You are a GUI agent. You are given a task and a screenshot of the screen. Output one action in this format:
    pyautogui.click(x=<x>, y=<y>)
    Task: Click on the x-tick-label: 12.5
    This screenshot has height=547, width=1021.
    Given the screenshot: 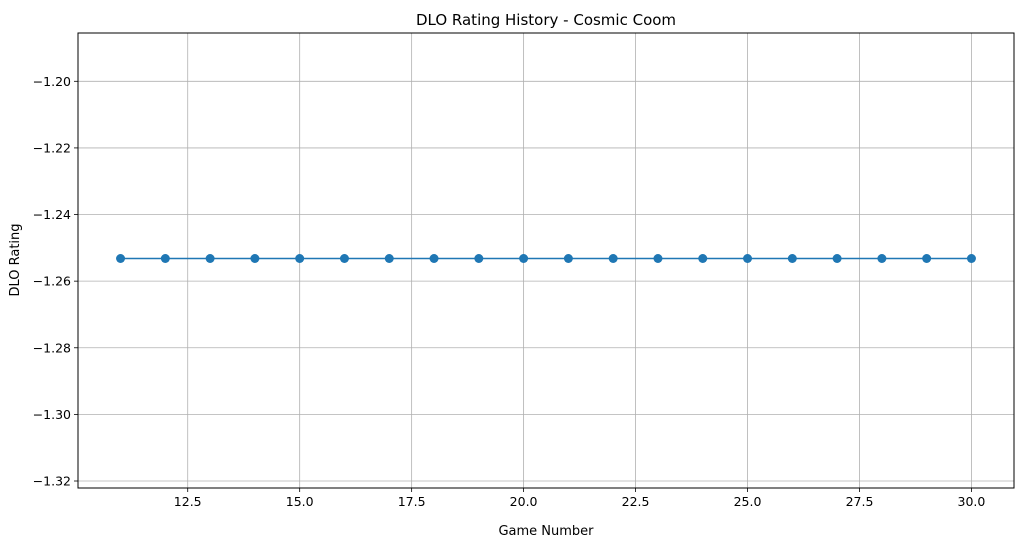 What is the action you would take?
    pyautogui.click(x=188, y=501)
    